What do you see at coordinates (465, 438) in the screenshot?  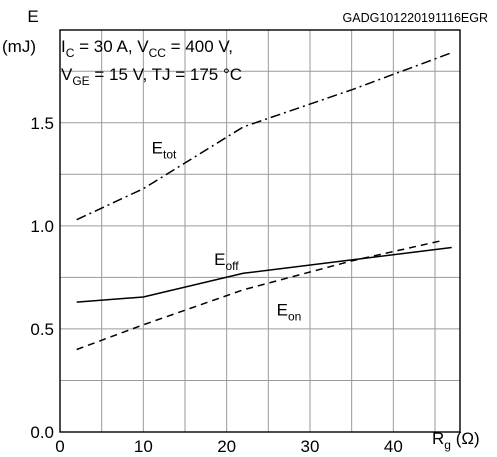 I see `x-axis-label-unit: (Ω)` at bounding box center [465, 438].